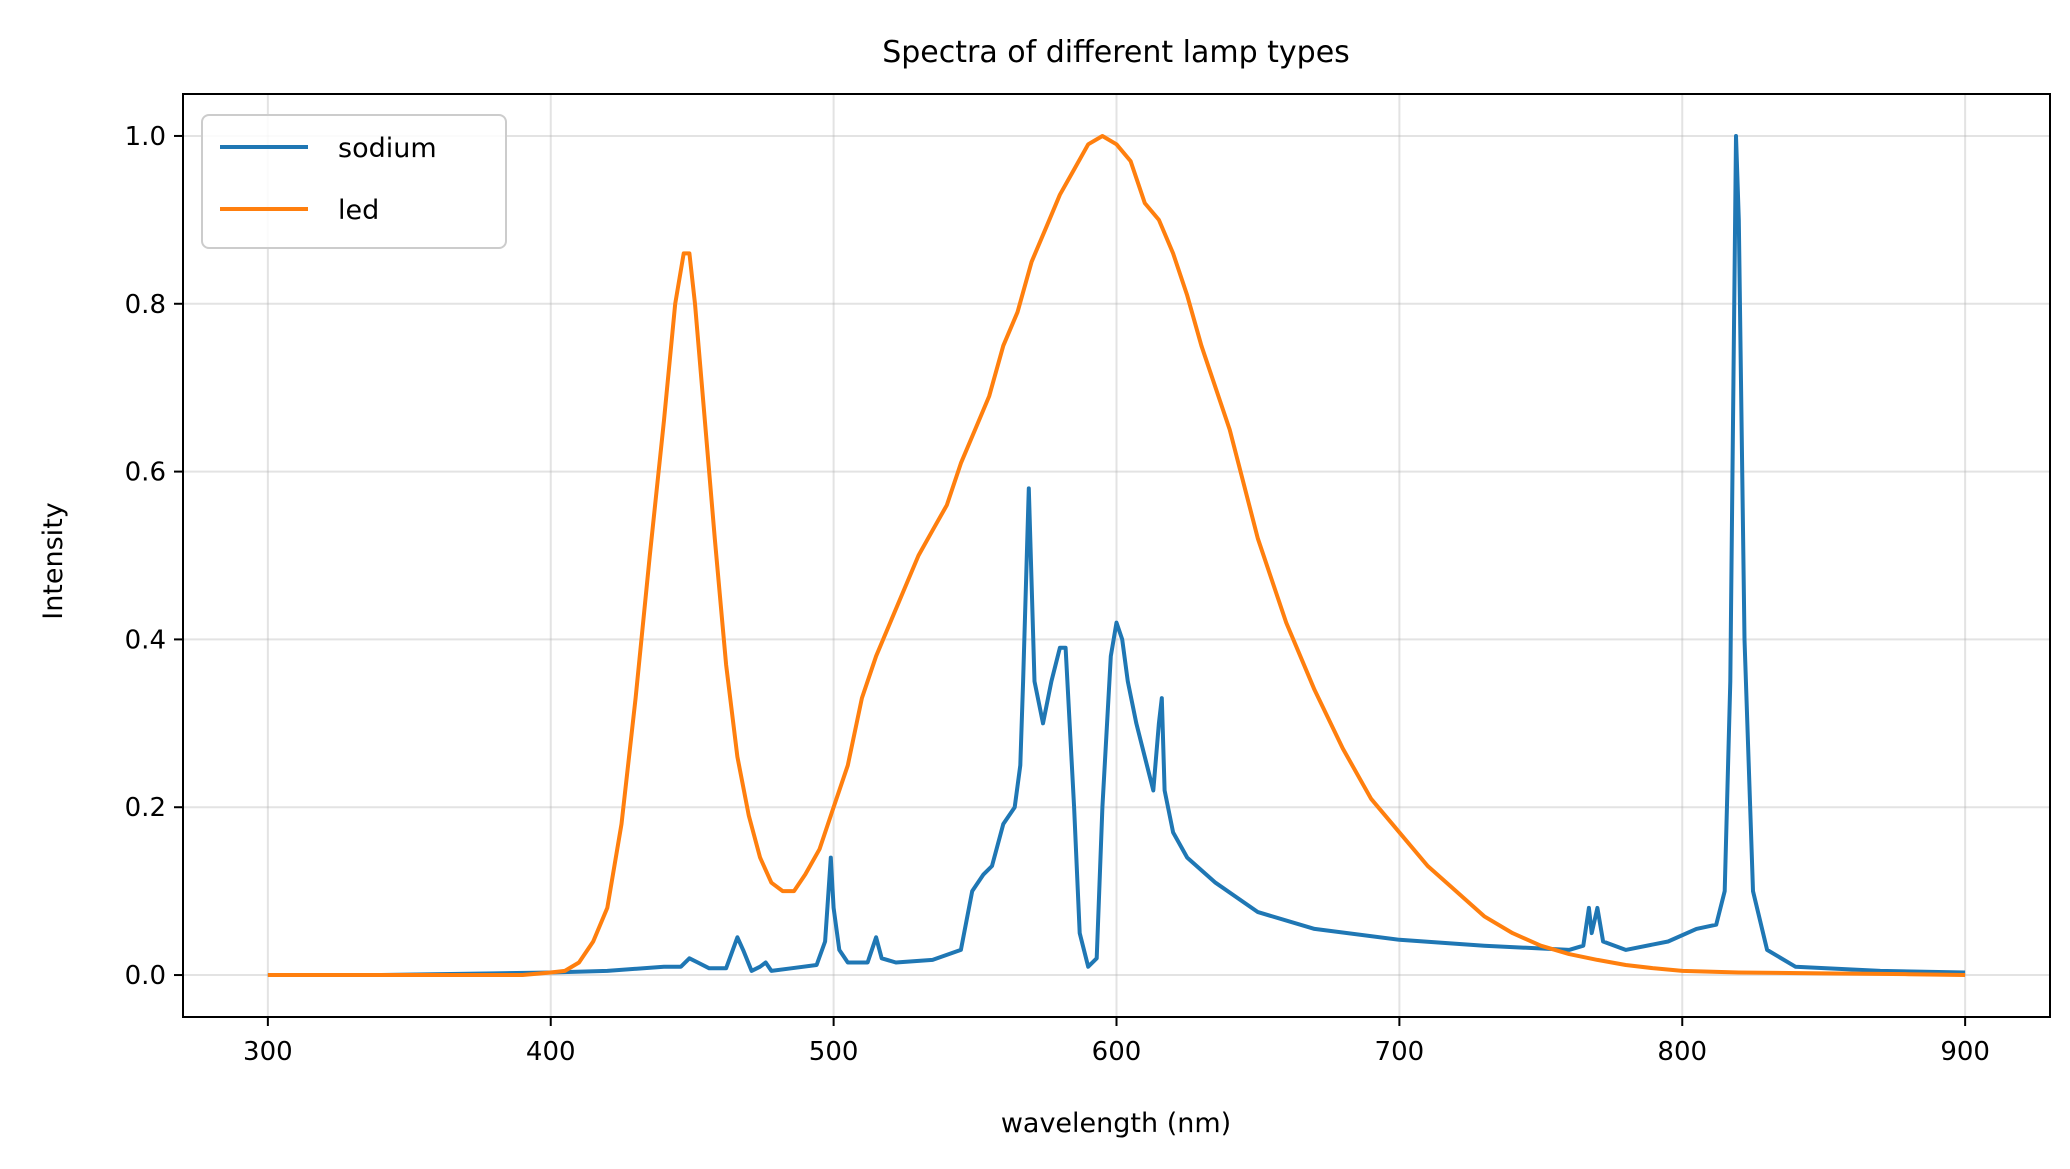 Image resolution: width=2070 pixels, height=1169 pixels. Describe the element at coordinates (1965, 1052) in the screenshot. I see `x-tick-label: 900` at that location.